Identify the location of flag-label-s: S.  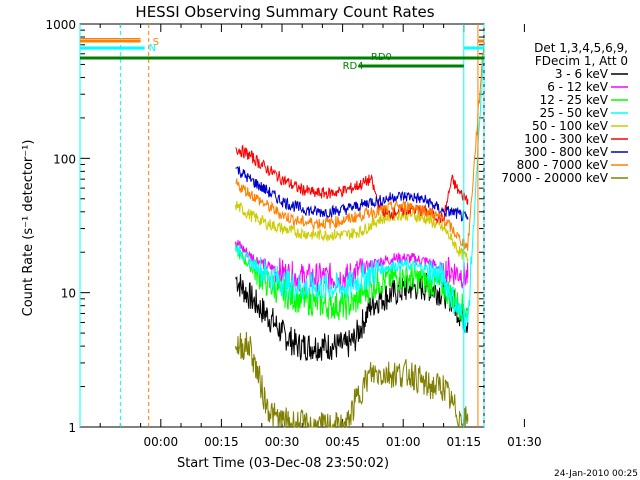
(156, 42).